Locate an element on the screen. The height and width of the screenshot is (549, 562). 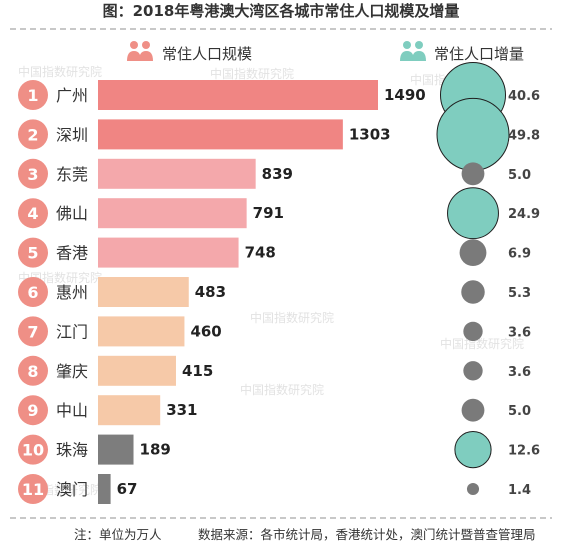
population-value: 483 is located at coordinates (210, 292).